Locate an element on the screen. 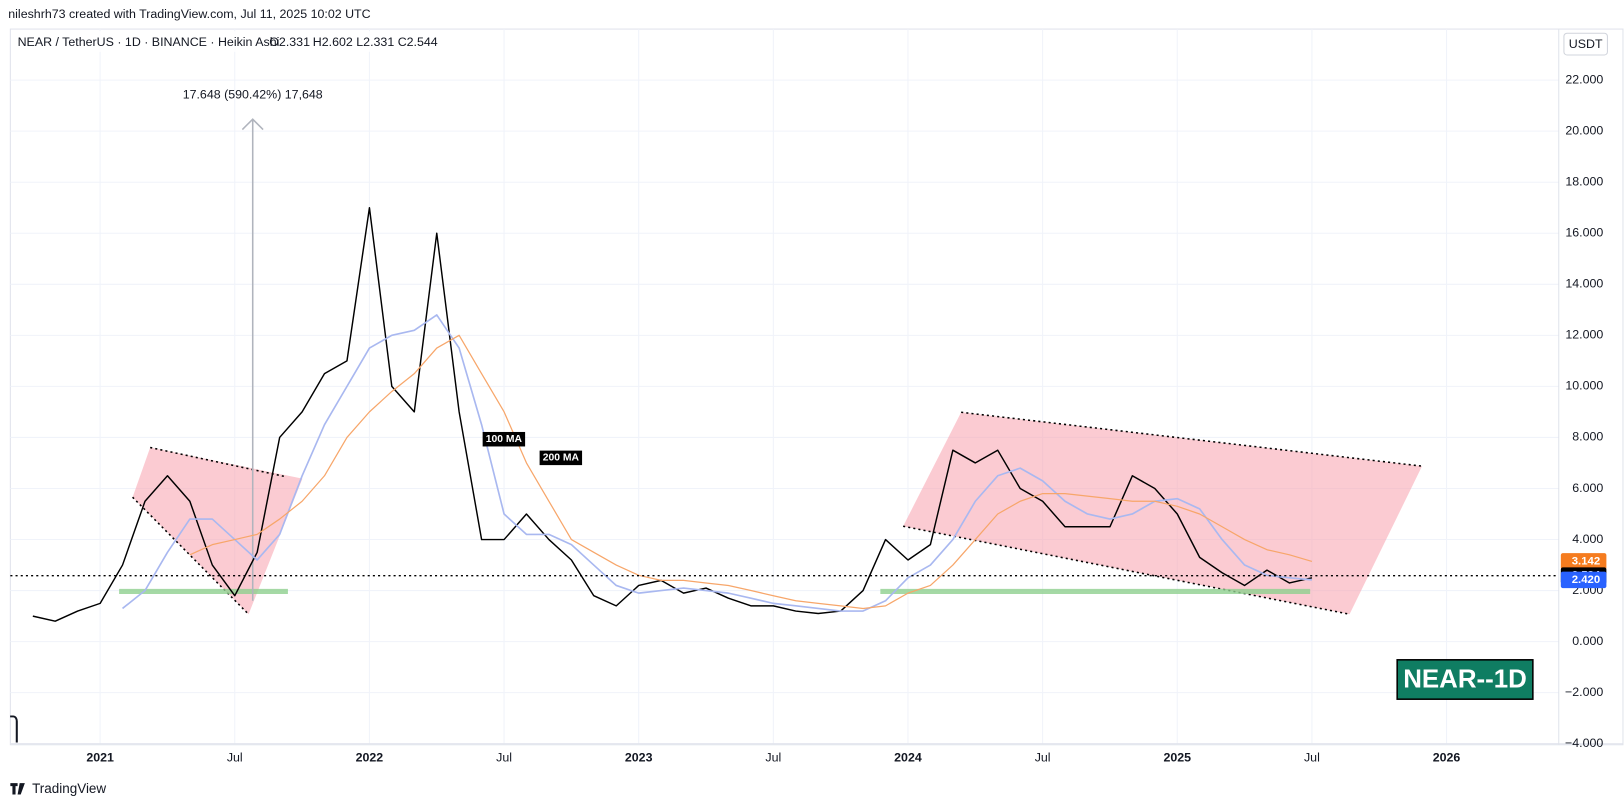 The width and height of the screenshot is (1624, 808). y-tick-label: 18.000 is located at coordinates (1584, 181).